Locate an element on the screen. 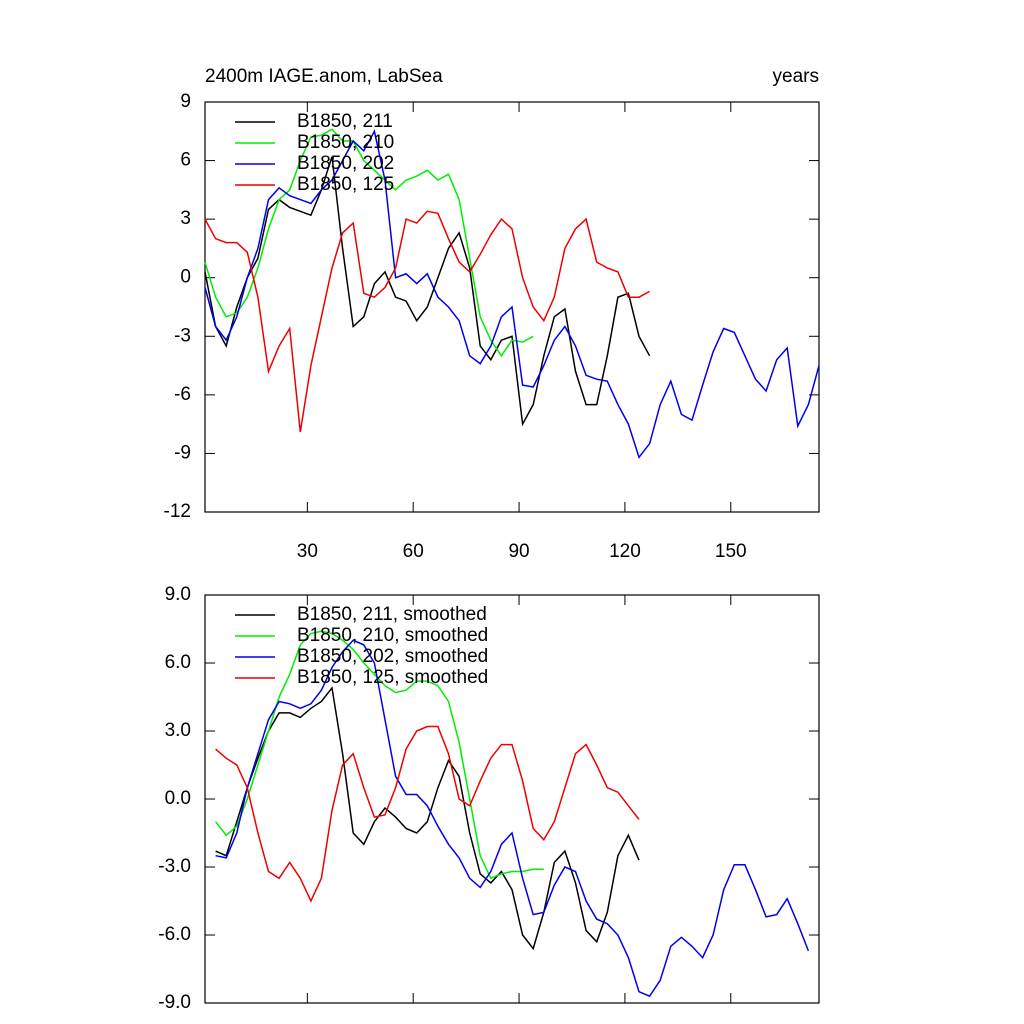  y-tick-label: -12 is located at coordinates (177, 511).